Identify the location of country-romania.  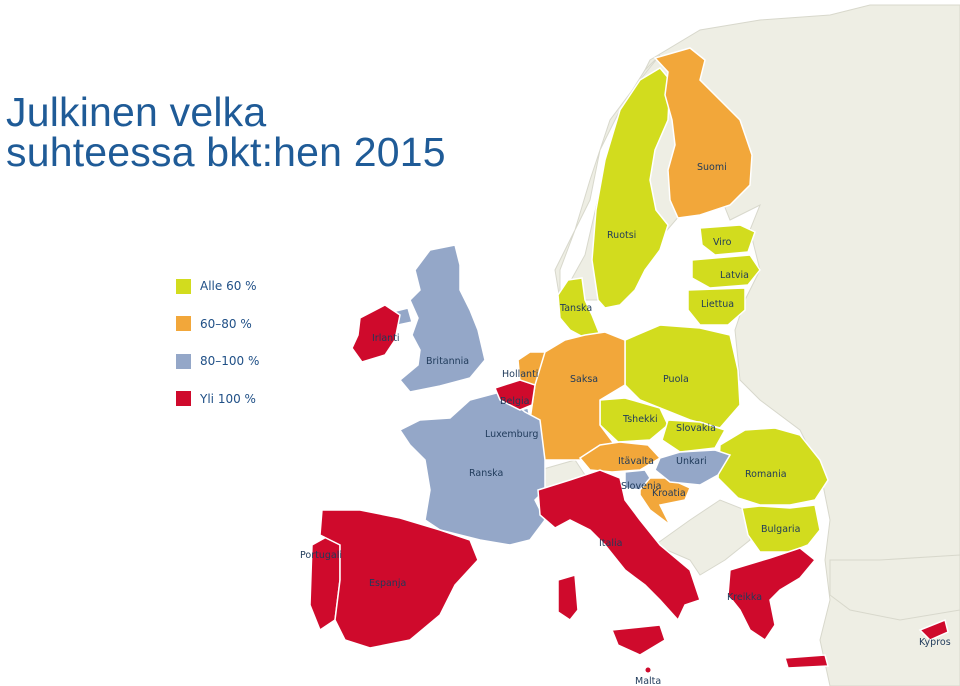
(773, 466).